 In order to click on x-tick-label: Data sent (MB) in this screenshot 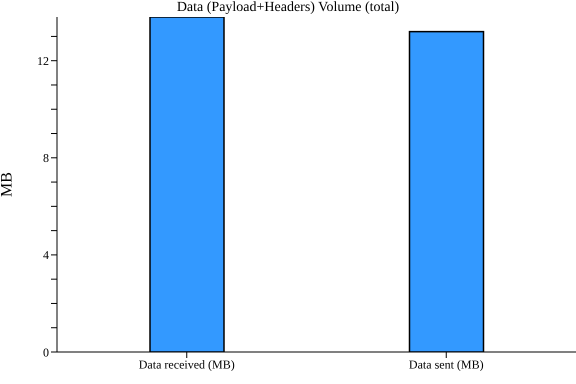, I will do `click(446, 365)`.